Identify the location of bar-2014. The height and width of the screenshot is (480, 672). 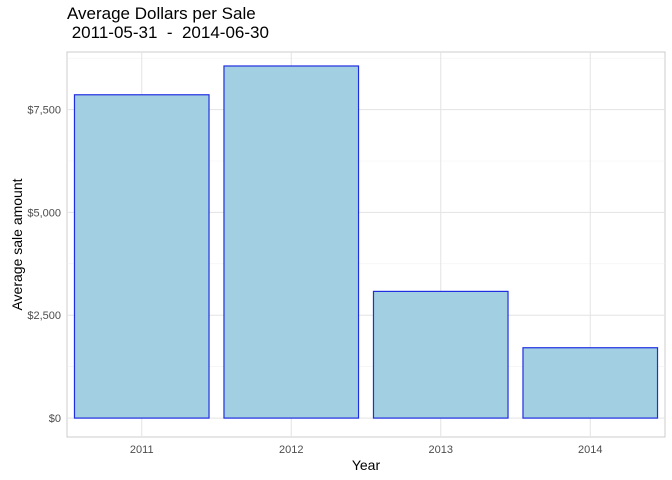
(590, 383).